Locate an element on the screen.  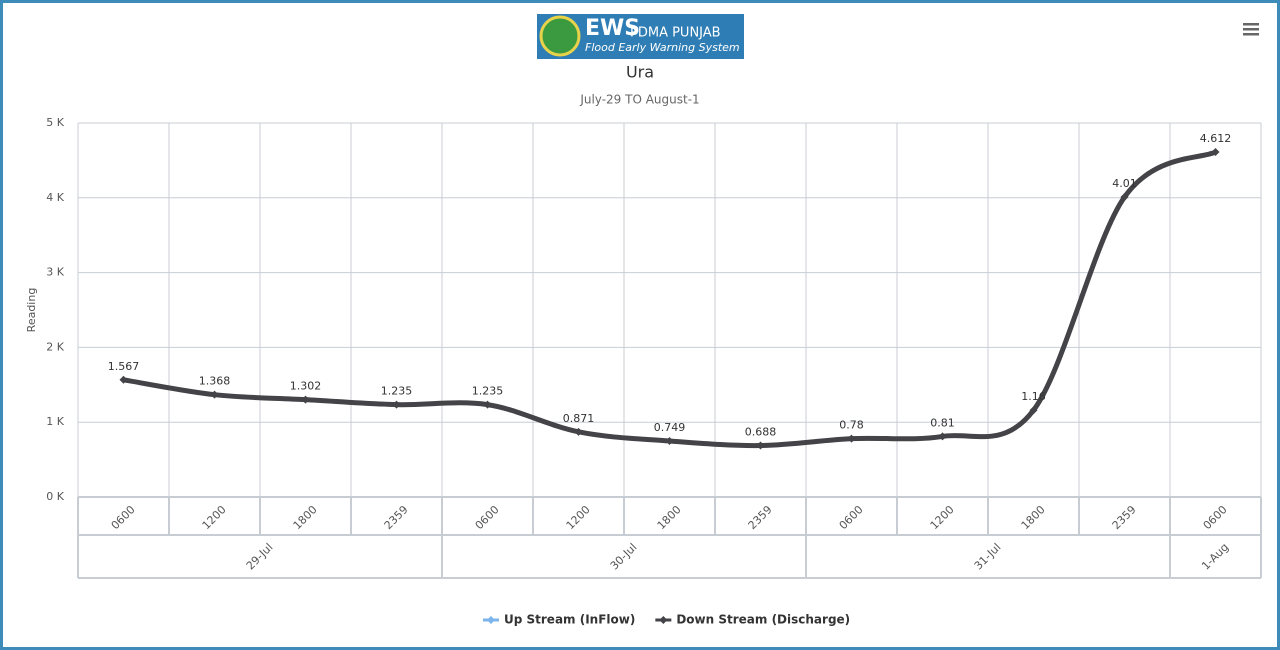
y-tick-label: 1 K is located at coordinates (55, 421).